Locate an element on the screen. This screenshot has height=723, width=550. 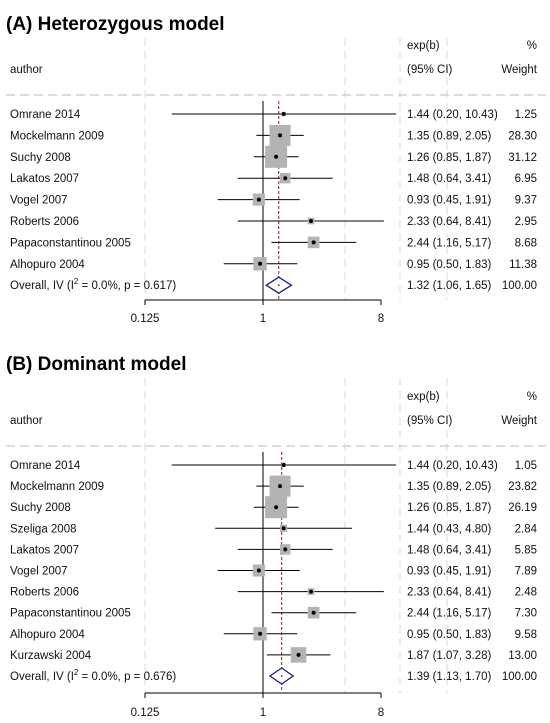
study-label: Kurzawski 2004 is located at coordinates (51, 656).